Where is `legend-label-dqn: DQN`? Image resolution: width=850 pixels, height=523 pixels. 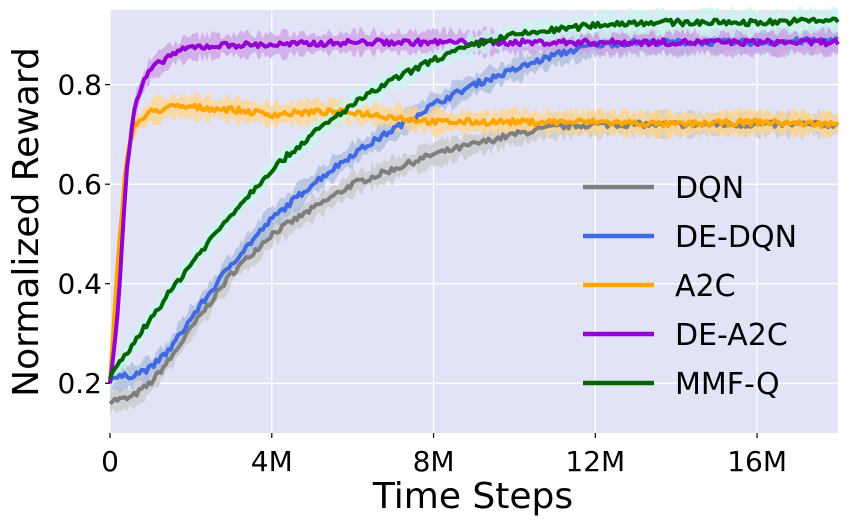
legend-label-dqn: DQN is located at coordinates (709, 188).